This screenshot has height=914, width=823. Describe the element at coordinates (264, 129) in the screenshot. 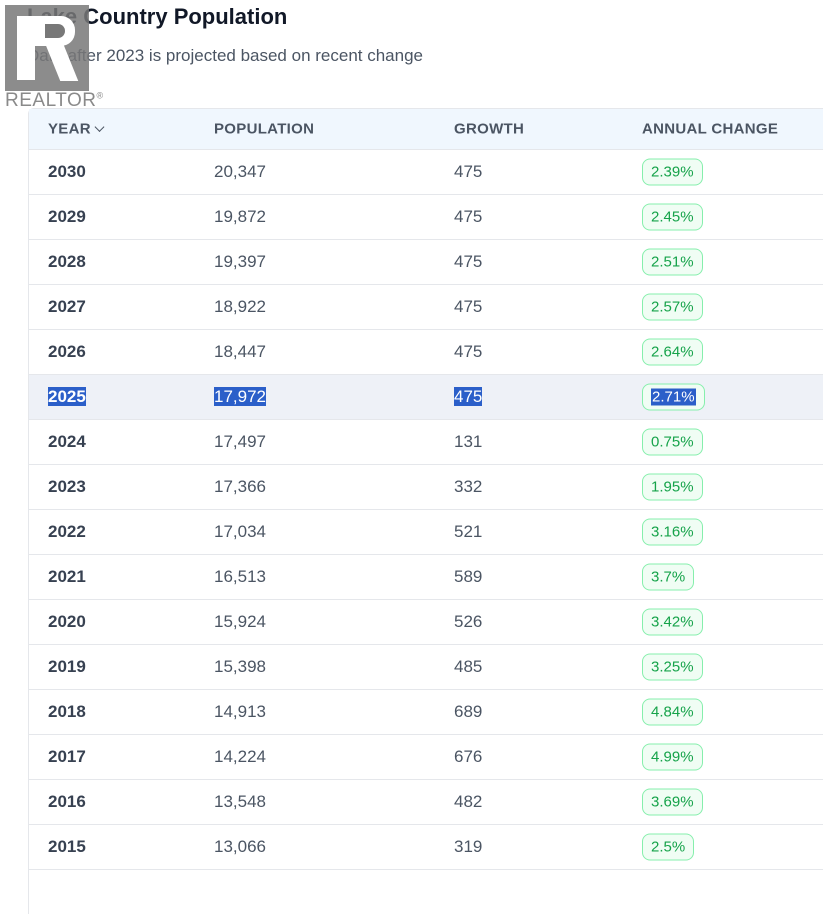

I see `population-column-header: POPULATION` at that location.